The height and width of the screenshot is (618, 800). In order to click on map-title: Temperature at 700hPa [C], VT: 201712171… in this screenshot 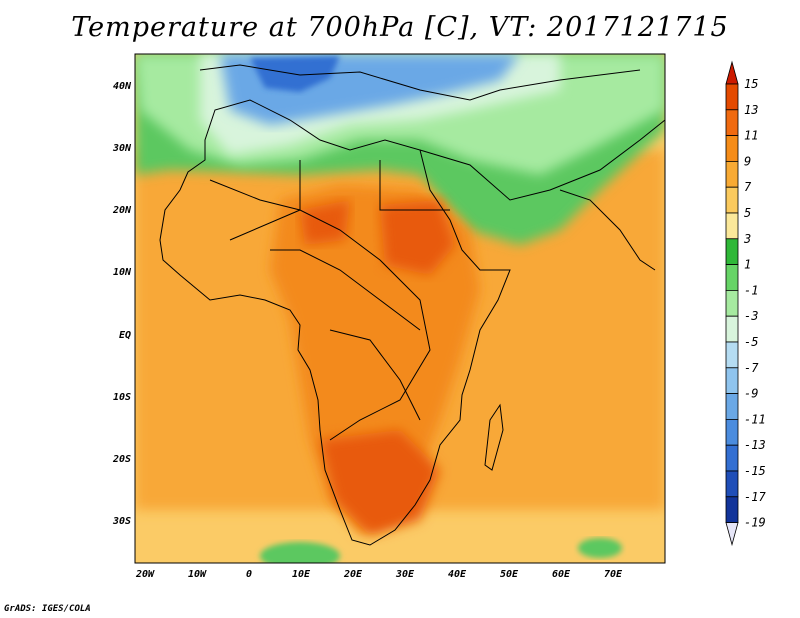, I will do `click(400, 27)`.